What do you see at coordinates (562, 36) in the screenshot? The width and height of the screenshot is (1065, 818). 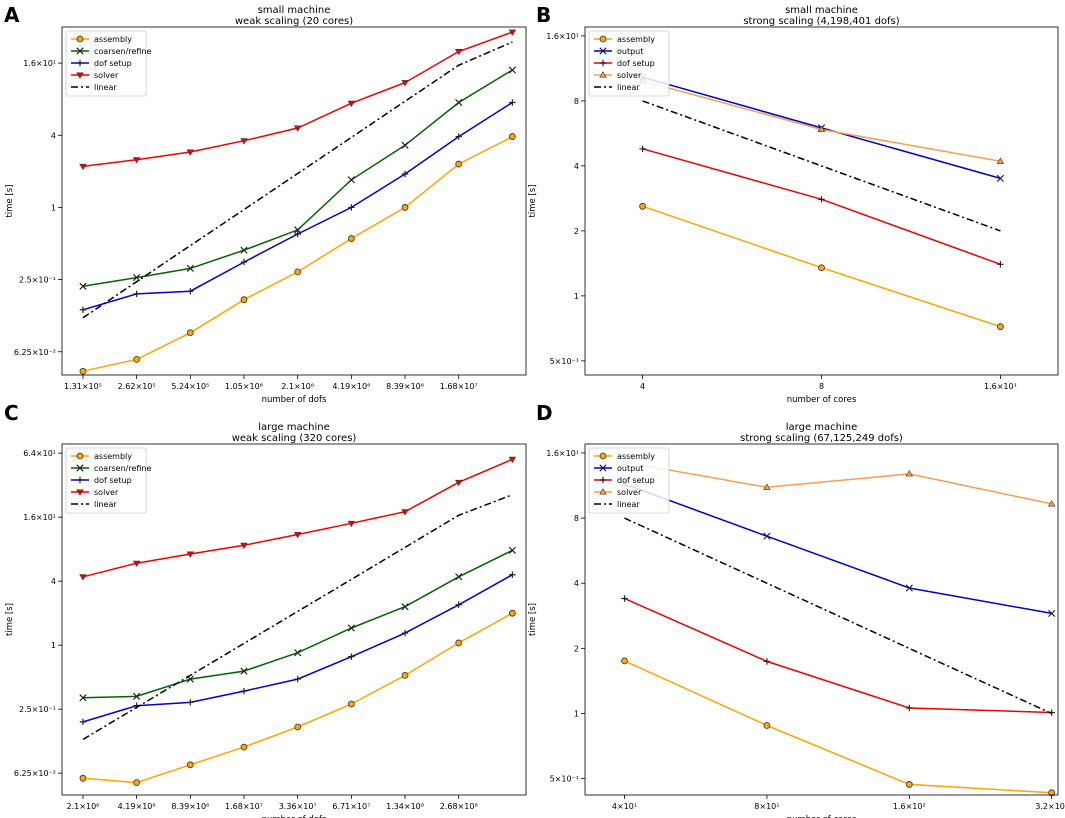 I see `y-tick-label: 1.6×10¹` at bounding box center [562, 36].